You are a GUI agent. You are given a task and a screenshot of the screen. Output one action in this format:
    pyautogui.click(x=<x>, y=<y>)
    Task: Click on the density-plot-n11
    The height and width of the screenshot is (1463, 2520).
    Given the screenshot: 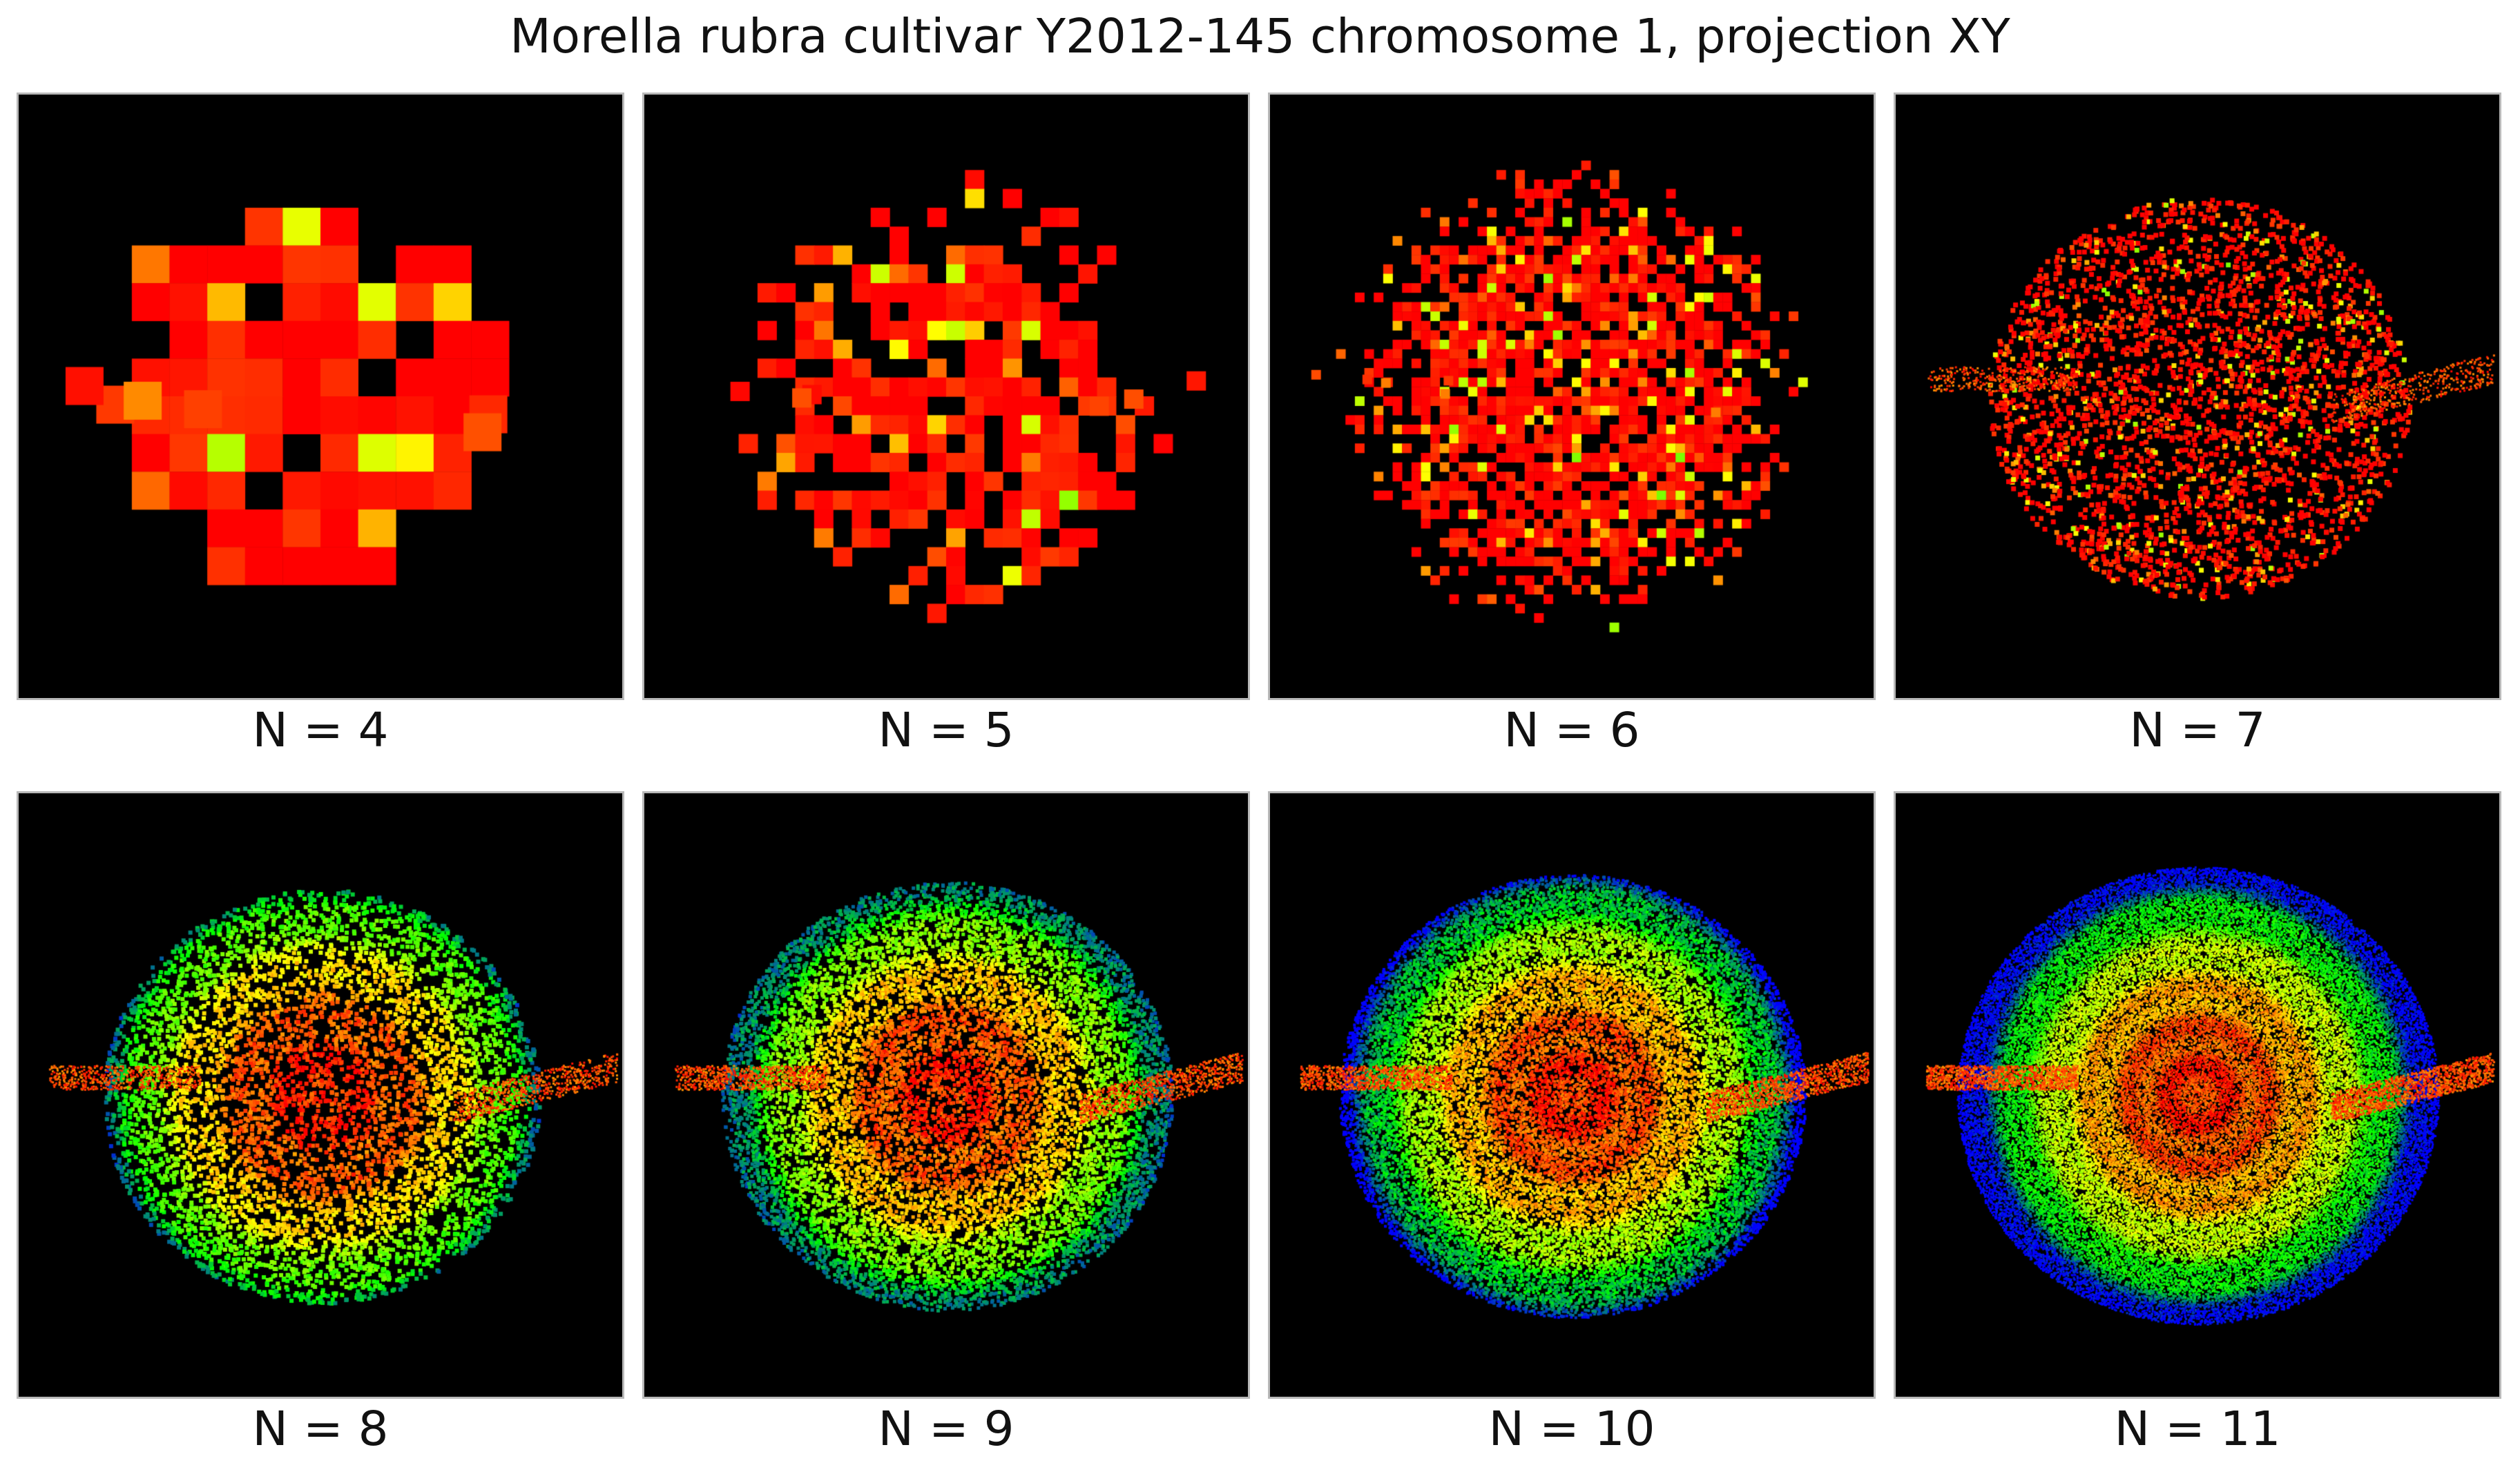 What is the action you would take?
    pyautogui.click(x=2197, y=1095)
    